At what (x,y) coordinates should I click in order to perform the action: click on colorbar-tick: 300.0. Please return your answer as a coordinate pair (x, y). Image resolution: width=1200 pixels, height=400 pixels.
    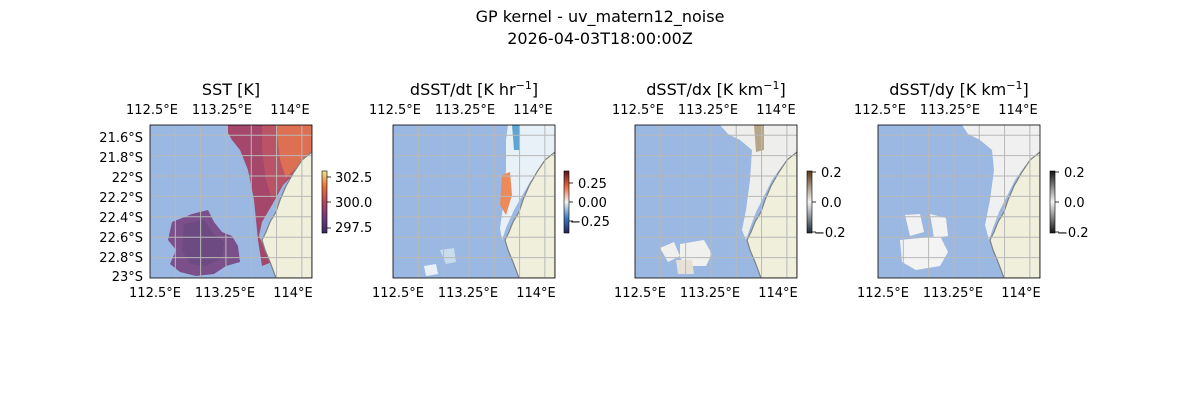
    Looking at the image, I should click on (353, 203).